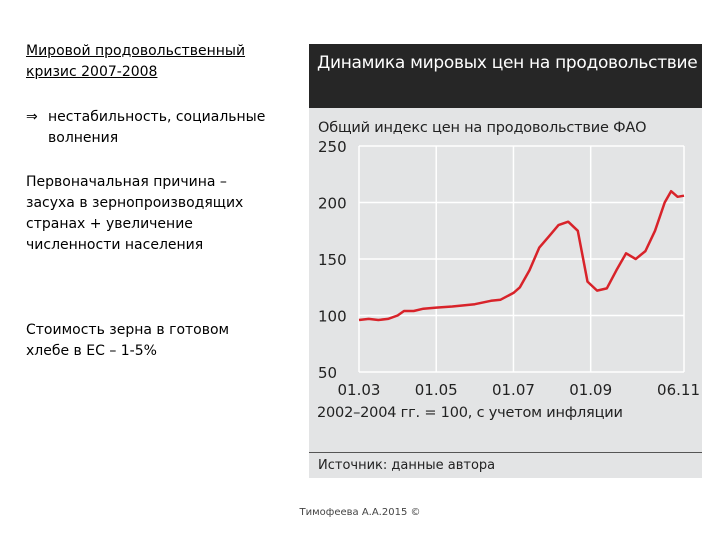 The height and width of the screenshot is (540, 720). What do you see at coordinates (436, 390) in the screenshot?
I see `x-tick-label: 01.05` at bounding box center [436, 390].